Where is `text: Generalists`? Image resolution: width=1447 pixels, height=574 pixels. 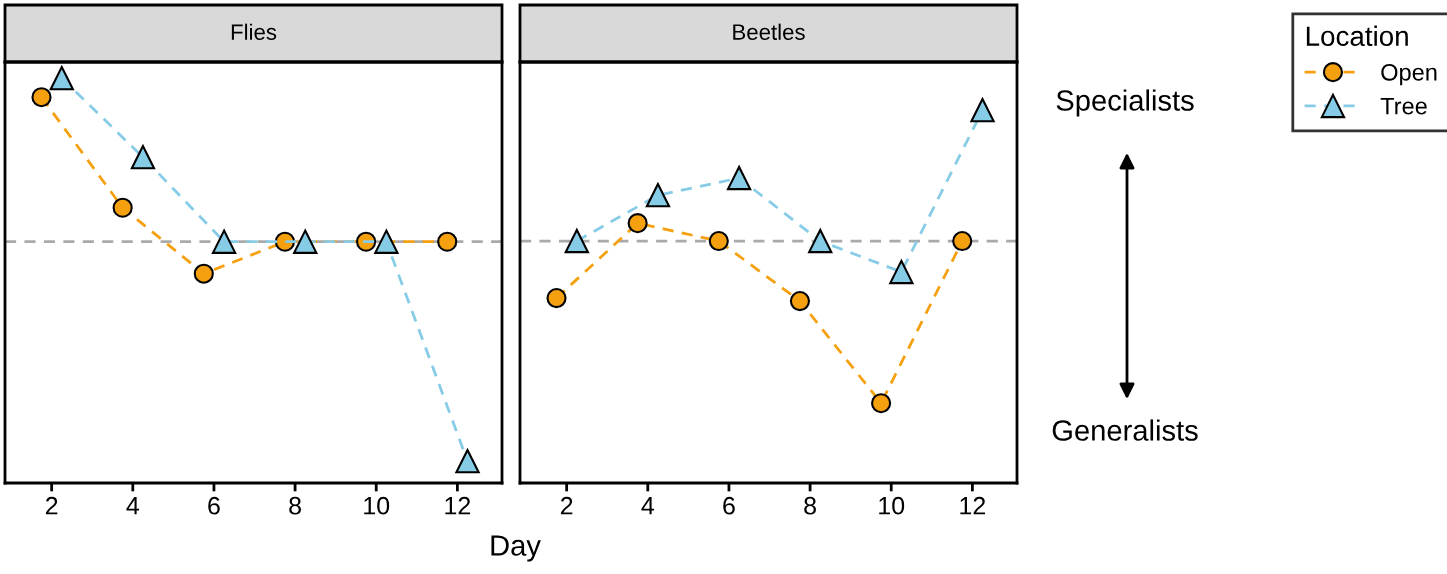
text: Generalists is located at coordinates (1125, 430).